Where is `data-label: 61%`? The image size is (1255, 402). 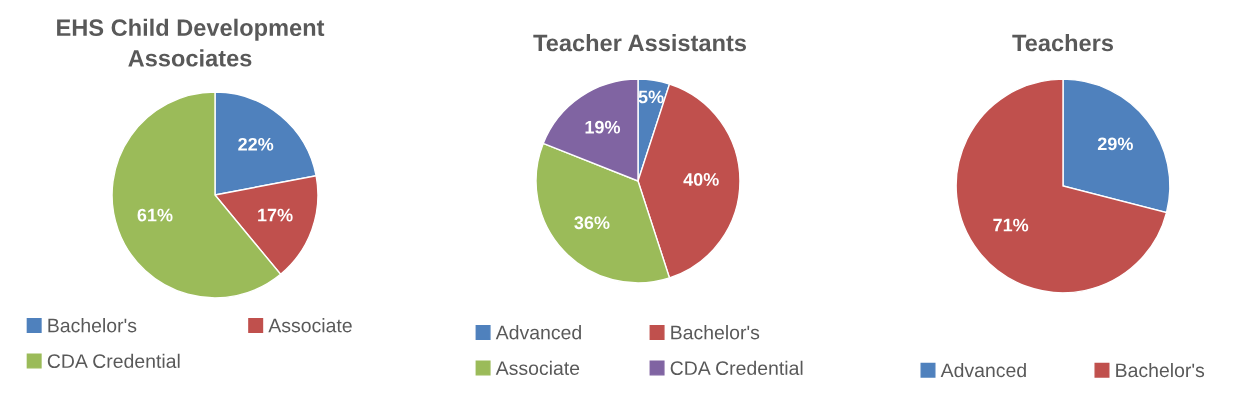
data-label: 61% is located at coordinates (155, 215).